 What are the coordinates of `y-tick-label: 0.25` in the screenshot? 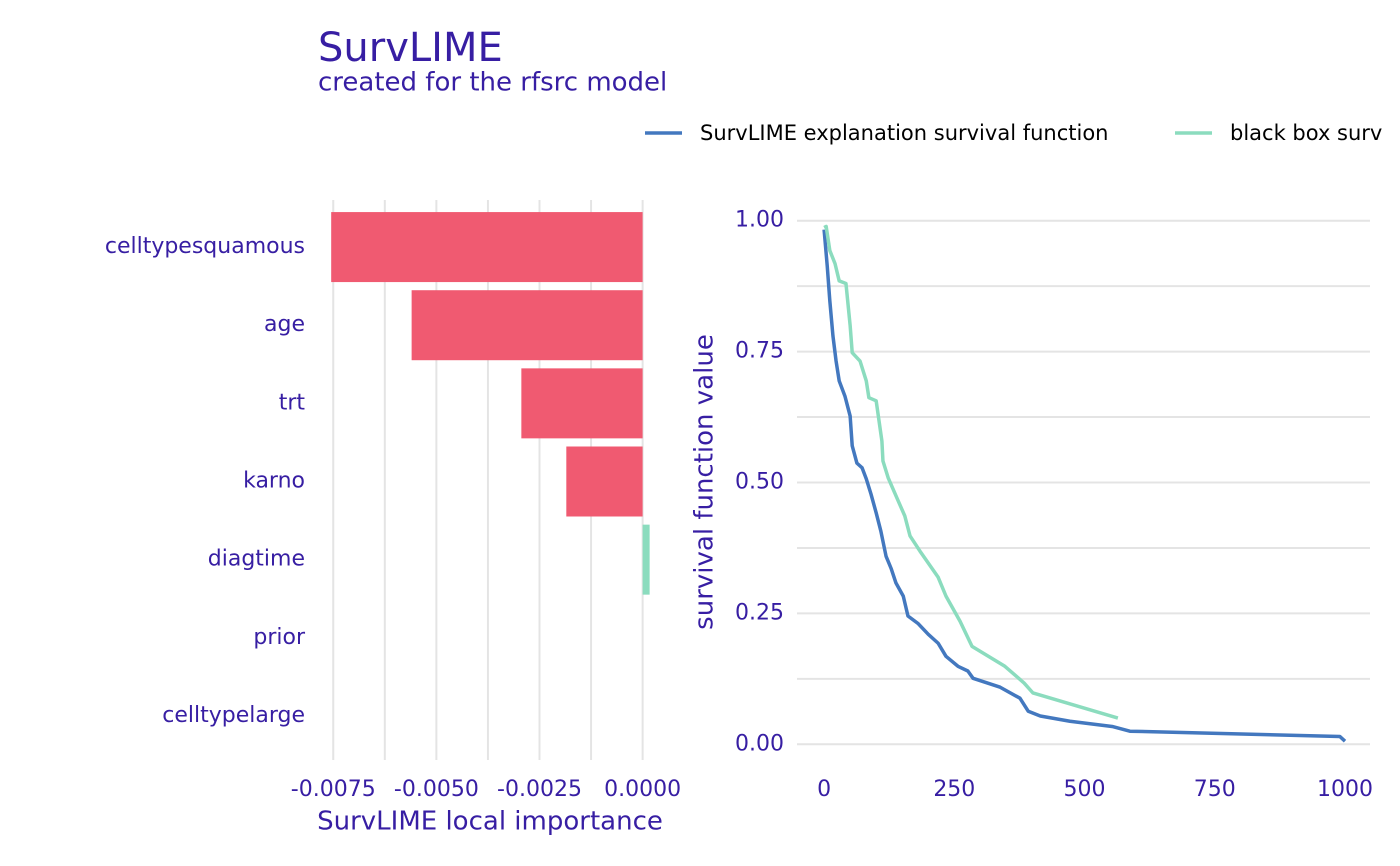 It's located at (759, 612).